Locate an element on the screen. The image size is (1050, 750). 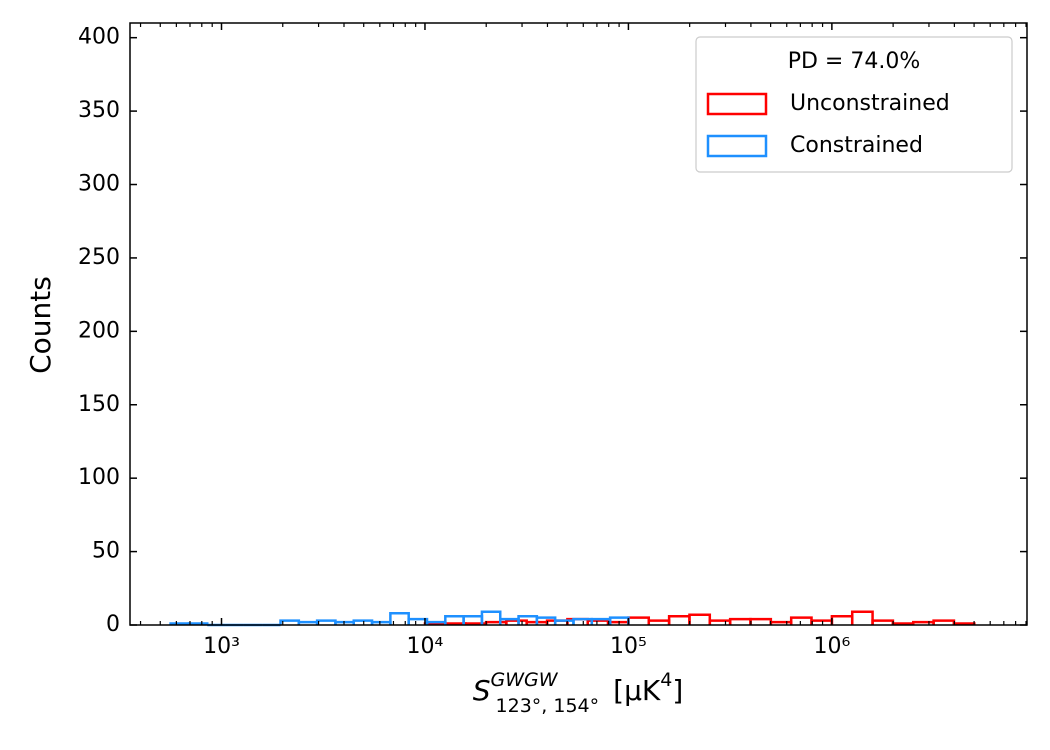
y-tick-label: 0 is located at coordinates (113, 624).